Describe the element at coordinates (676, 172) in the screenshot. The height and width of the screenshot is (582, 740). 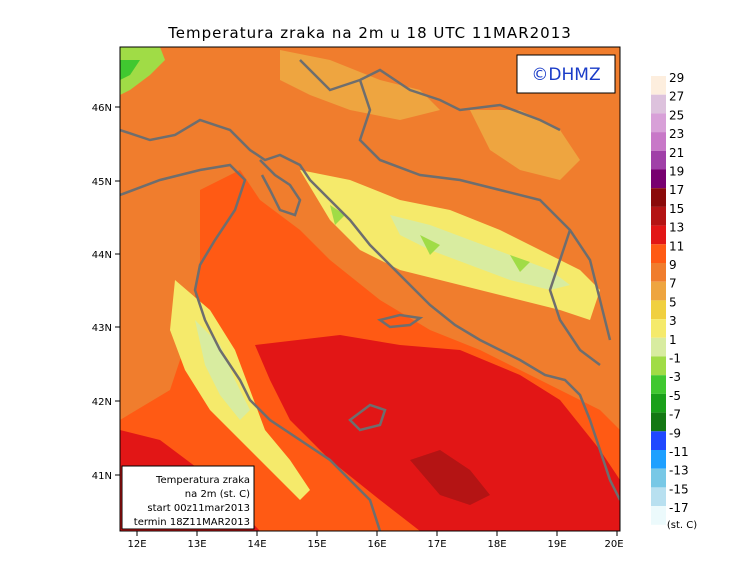
I see `legend-label: 19` at that location.